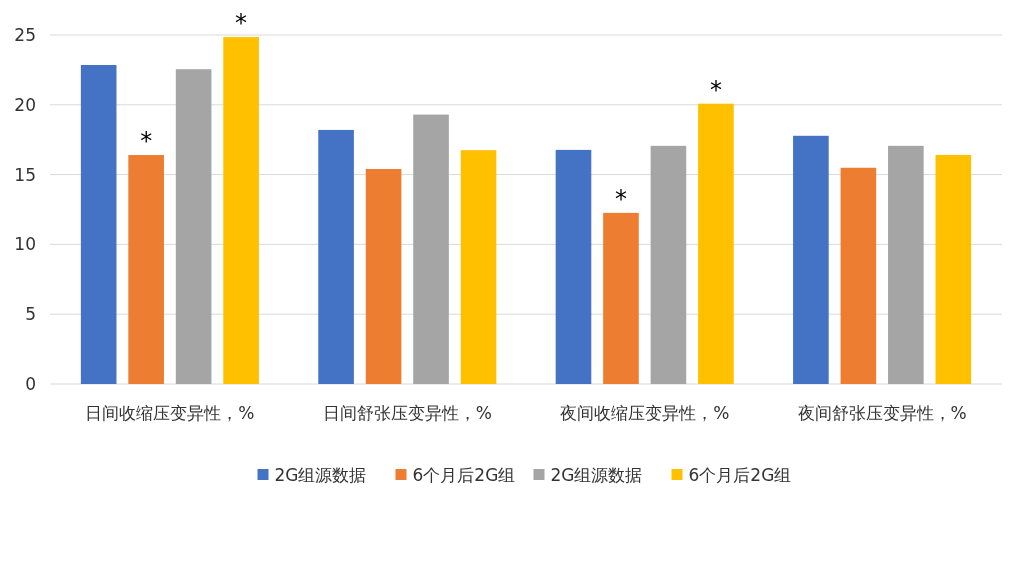 This screenshot has width=1027, height=563. Describe the element at coordinates (882, 413) in the screenshot. I see `x-tick-label: 夜间舒张压变异性，%` at that location.